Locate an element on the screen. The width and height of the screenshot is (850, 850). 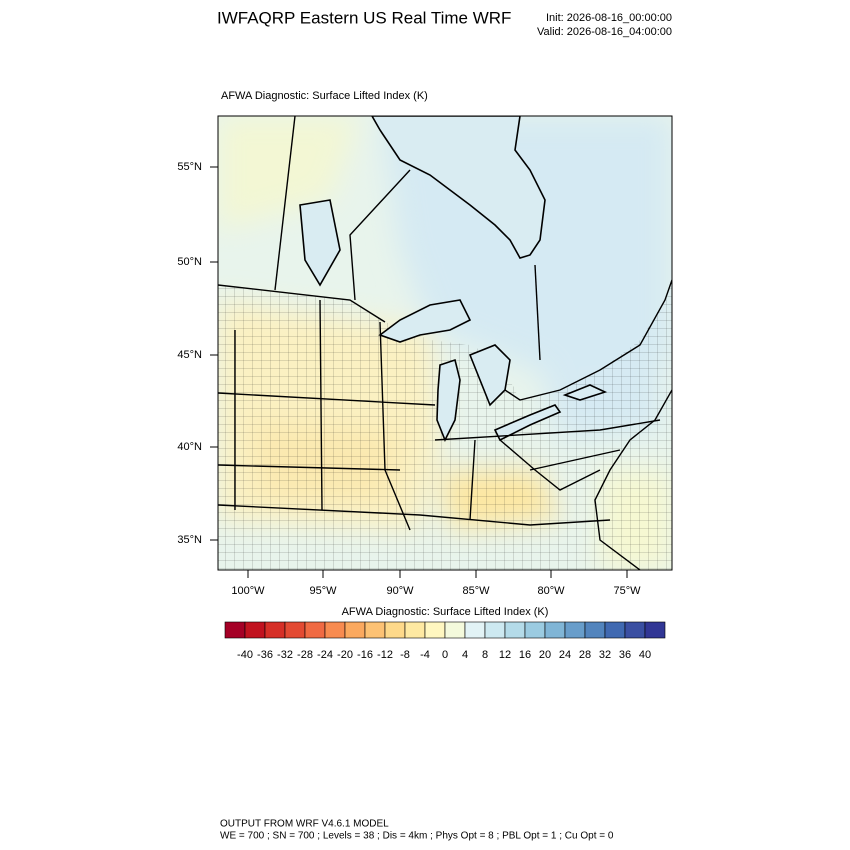
init-time: Init: 2026-08-16_00:00:00 is located at coordinates (609, 18).